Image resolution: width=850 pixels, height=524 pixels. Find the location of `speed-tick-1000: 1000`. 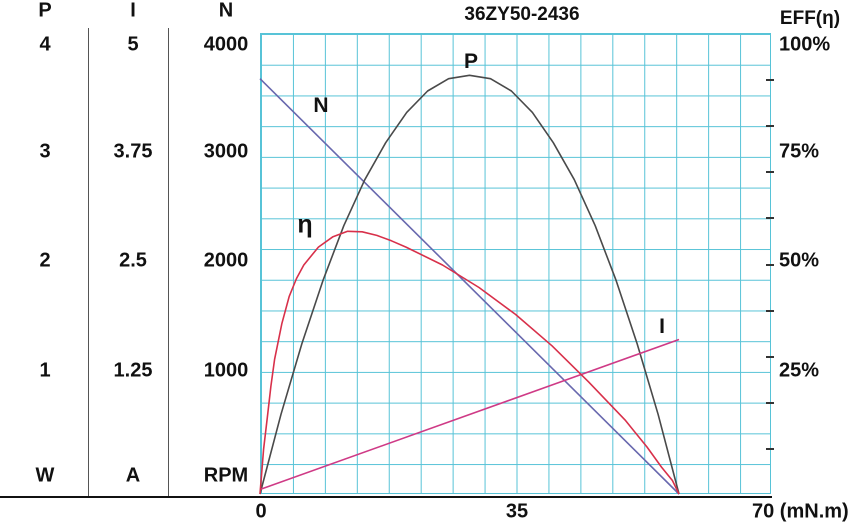

speed-tick-1000: 1000 is located at coordinates (226, 370).